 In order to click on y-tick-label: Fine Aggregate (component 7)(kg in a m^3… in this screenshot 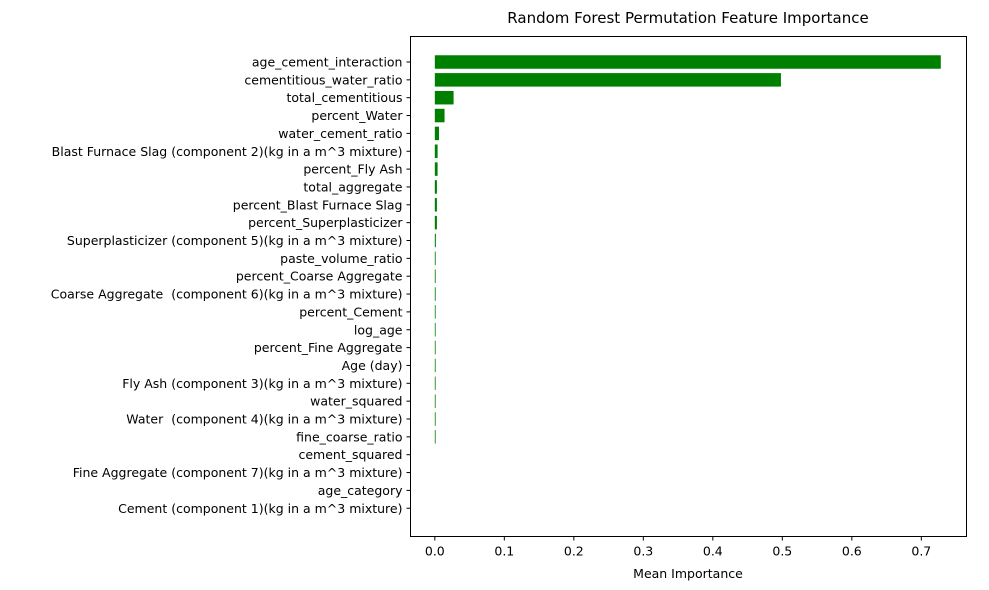, I will do `click(238, 472)`.